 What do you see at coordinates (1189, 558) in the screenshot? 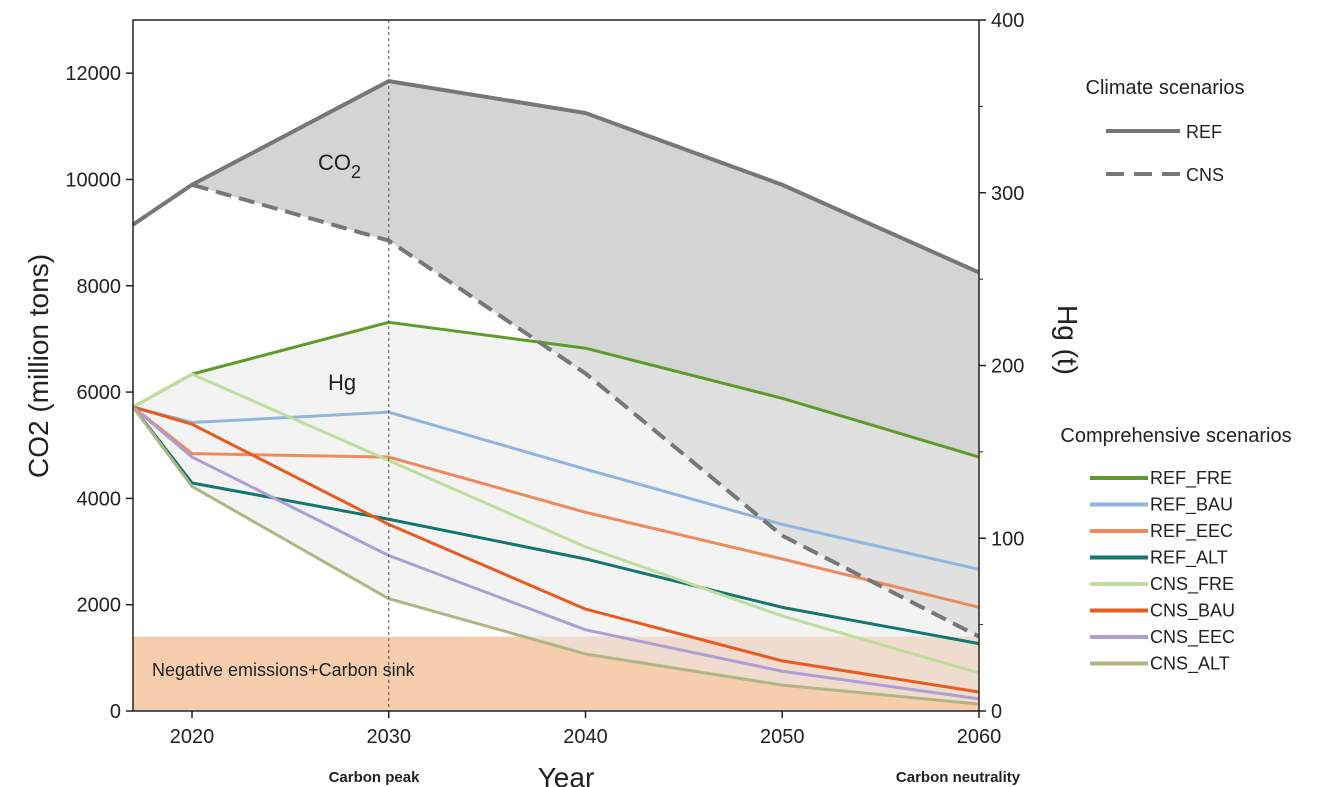
I see `legend-comp-label: REF_ALT` at bounding box center [1189, 558].